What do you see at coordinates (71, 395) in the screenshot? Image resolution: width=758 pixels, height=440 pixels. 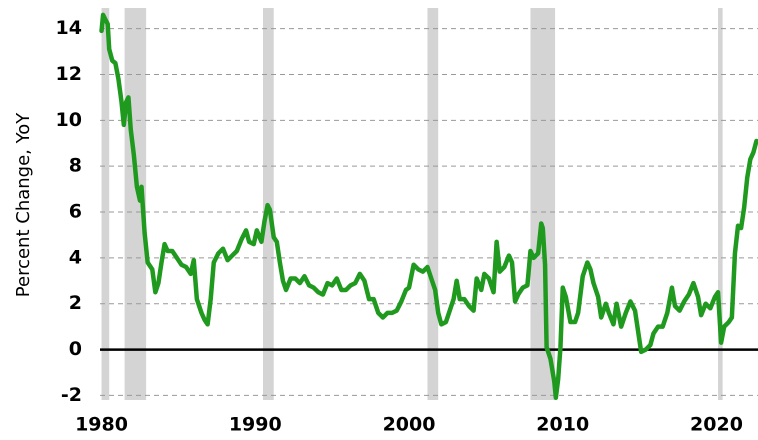 I see `y-tick-label: -2` at bounding box center [71, 395].